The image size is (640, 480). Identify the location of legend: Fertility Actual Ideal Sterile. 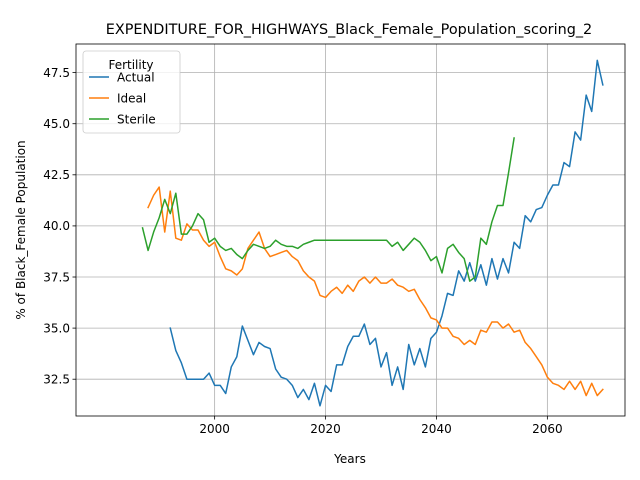
(131, 92).